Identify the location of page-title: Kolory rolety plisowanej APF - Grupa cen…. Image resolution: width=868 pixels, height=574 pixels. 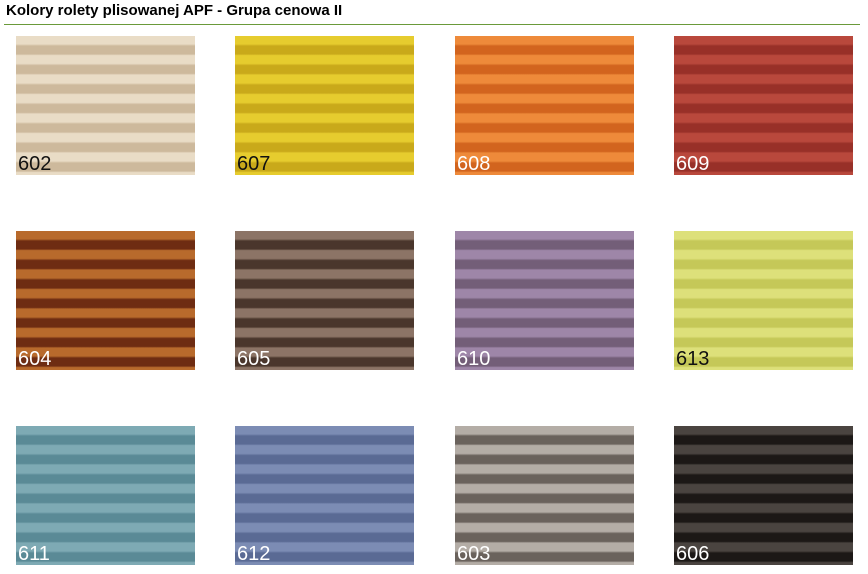
(174, 10).